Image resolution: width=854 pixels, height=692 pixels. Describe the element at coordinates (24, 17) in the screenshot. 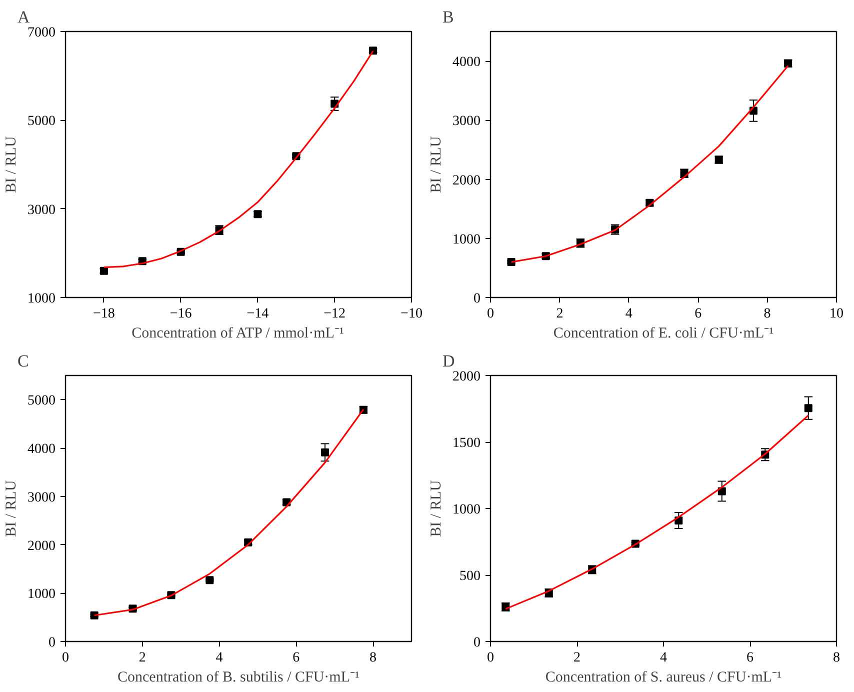

I see `chart-title: A` at that location.